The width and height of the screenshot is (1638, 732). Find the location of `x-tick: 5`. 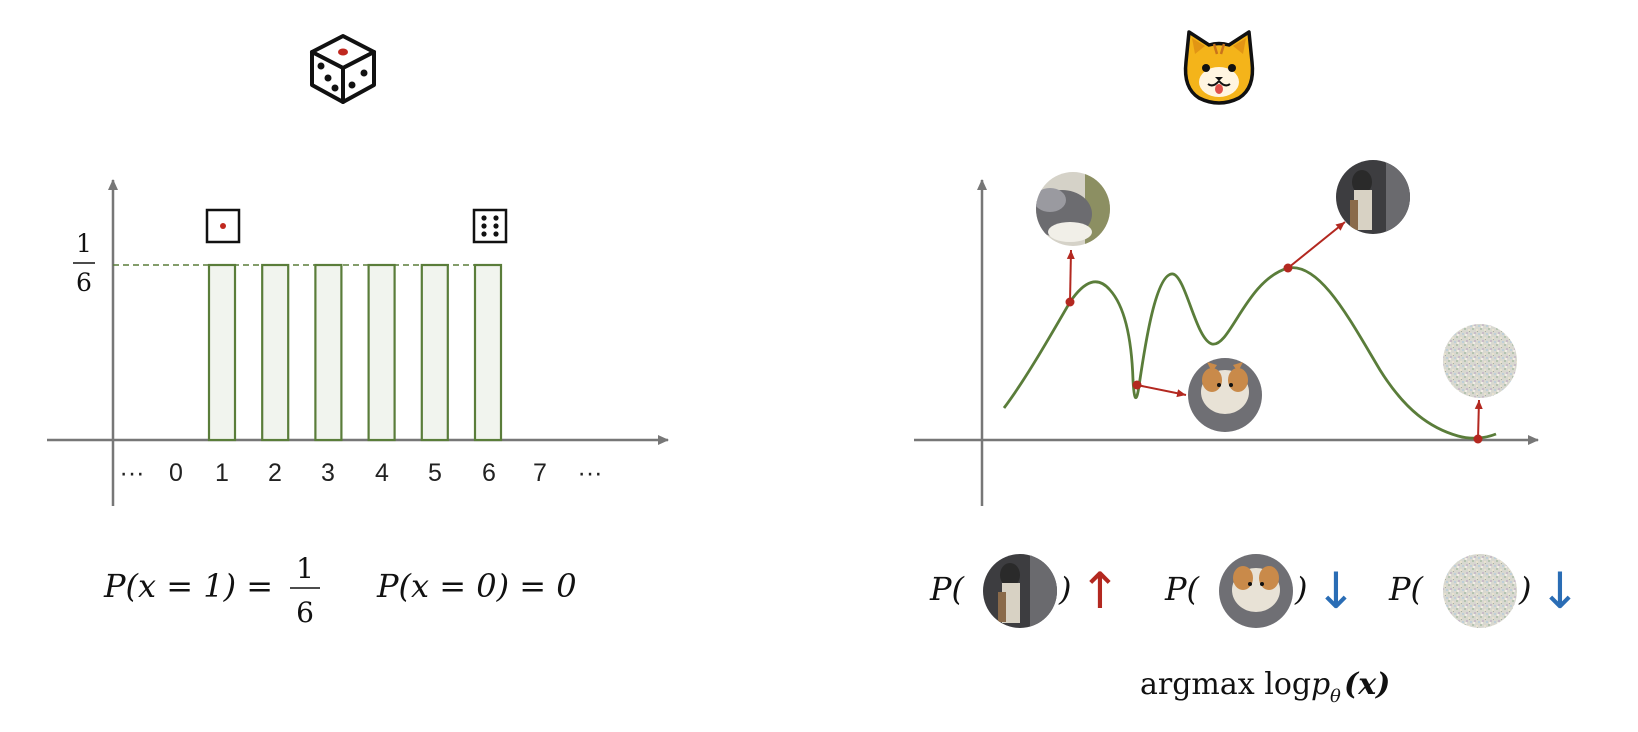

x-tick: 5 is located at coordinates (435, 473).